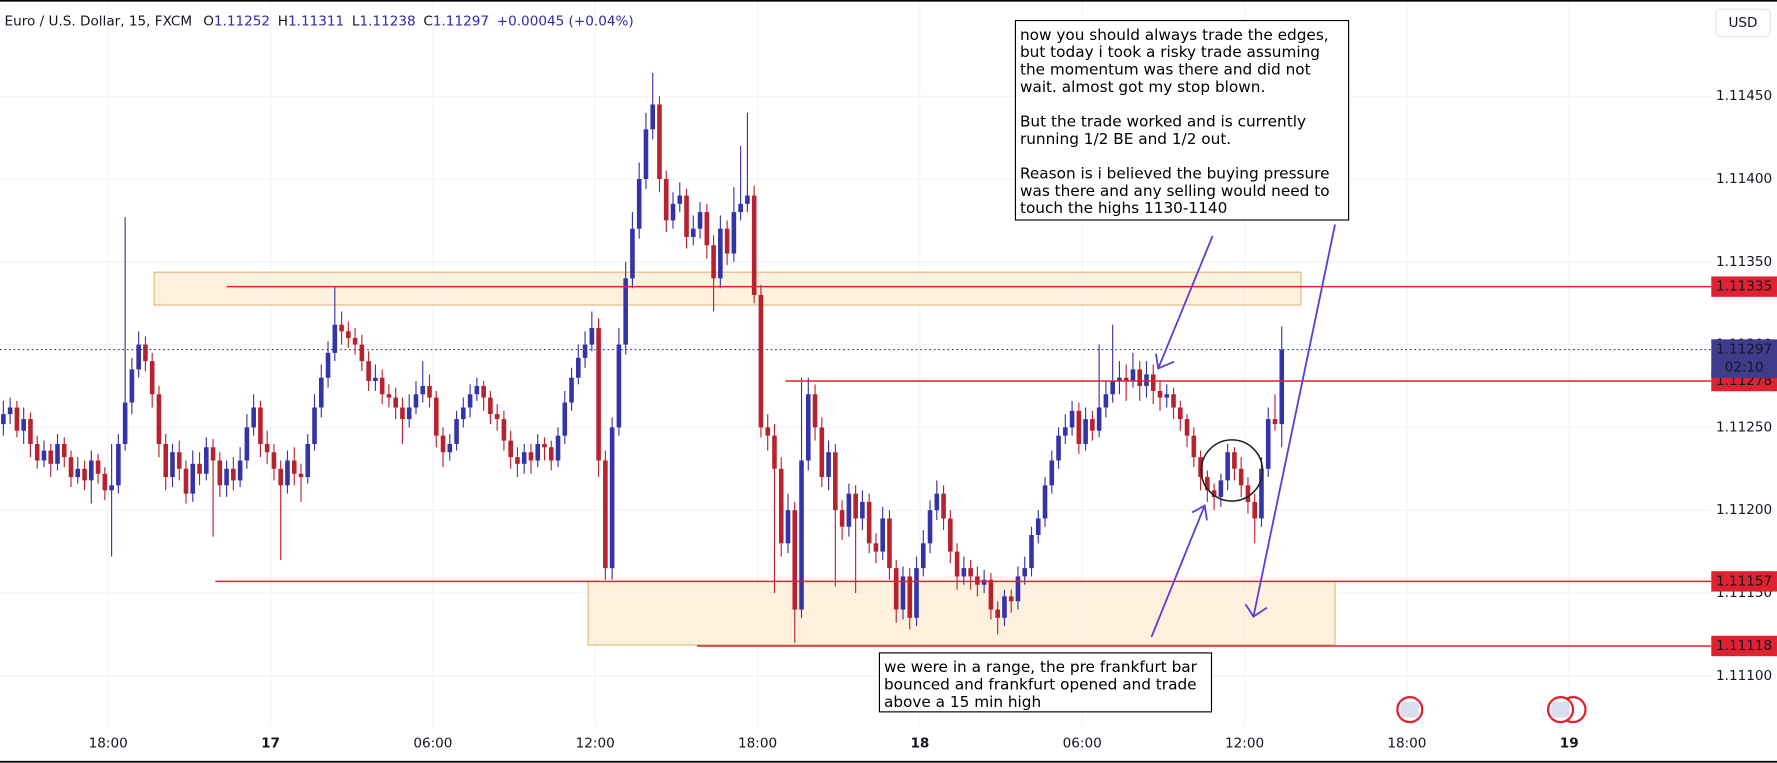 This screenshot has width=1777, height=763. Describe the element at coordinates (283, 22) in the screenshot. I see `high-label: H` at that location.